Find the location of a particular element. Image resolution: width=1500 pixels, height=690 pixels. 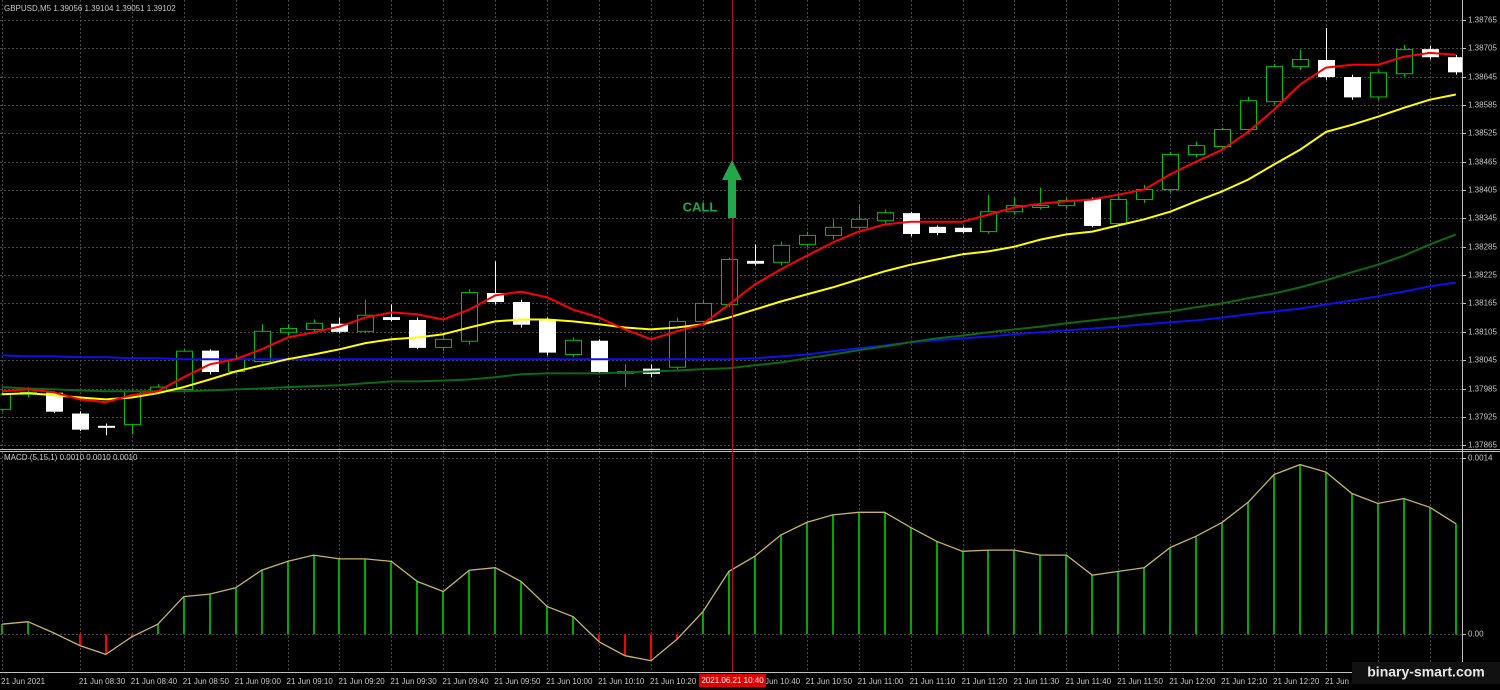

x-tick-label: 21 Jun 11:40 is located at coordinates (1088, 681).